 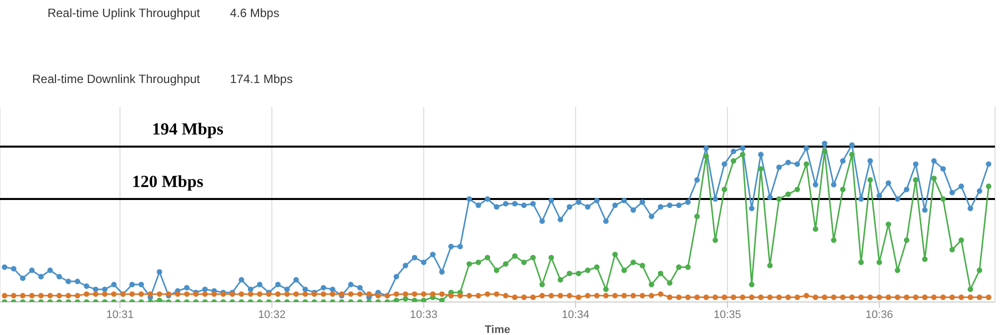 What do you see at coordinates (120, 314) in the screenshot?
I see `x-tick-label: 10:31` at bounding box center [120, 314].